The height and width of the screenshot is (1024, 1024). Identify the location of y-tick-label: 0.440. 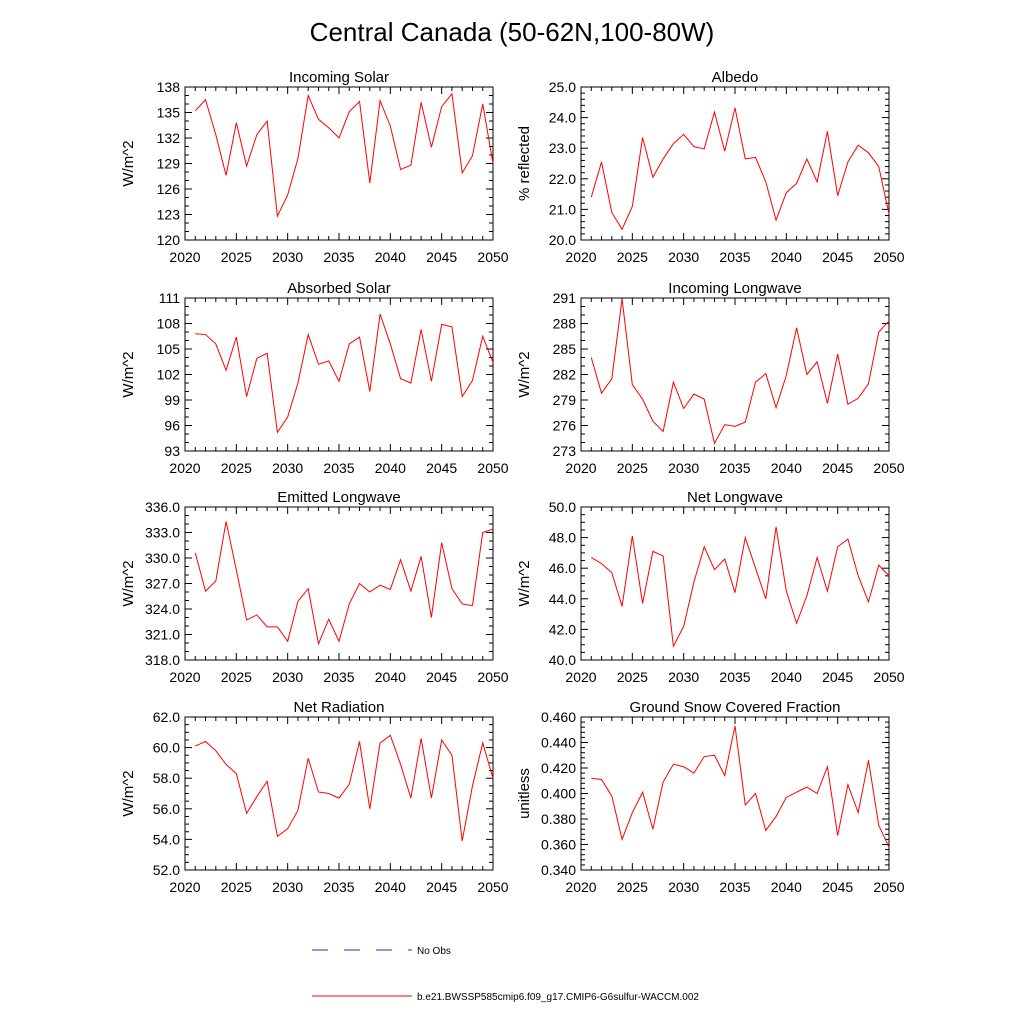
(558, 743).